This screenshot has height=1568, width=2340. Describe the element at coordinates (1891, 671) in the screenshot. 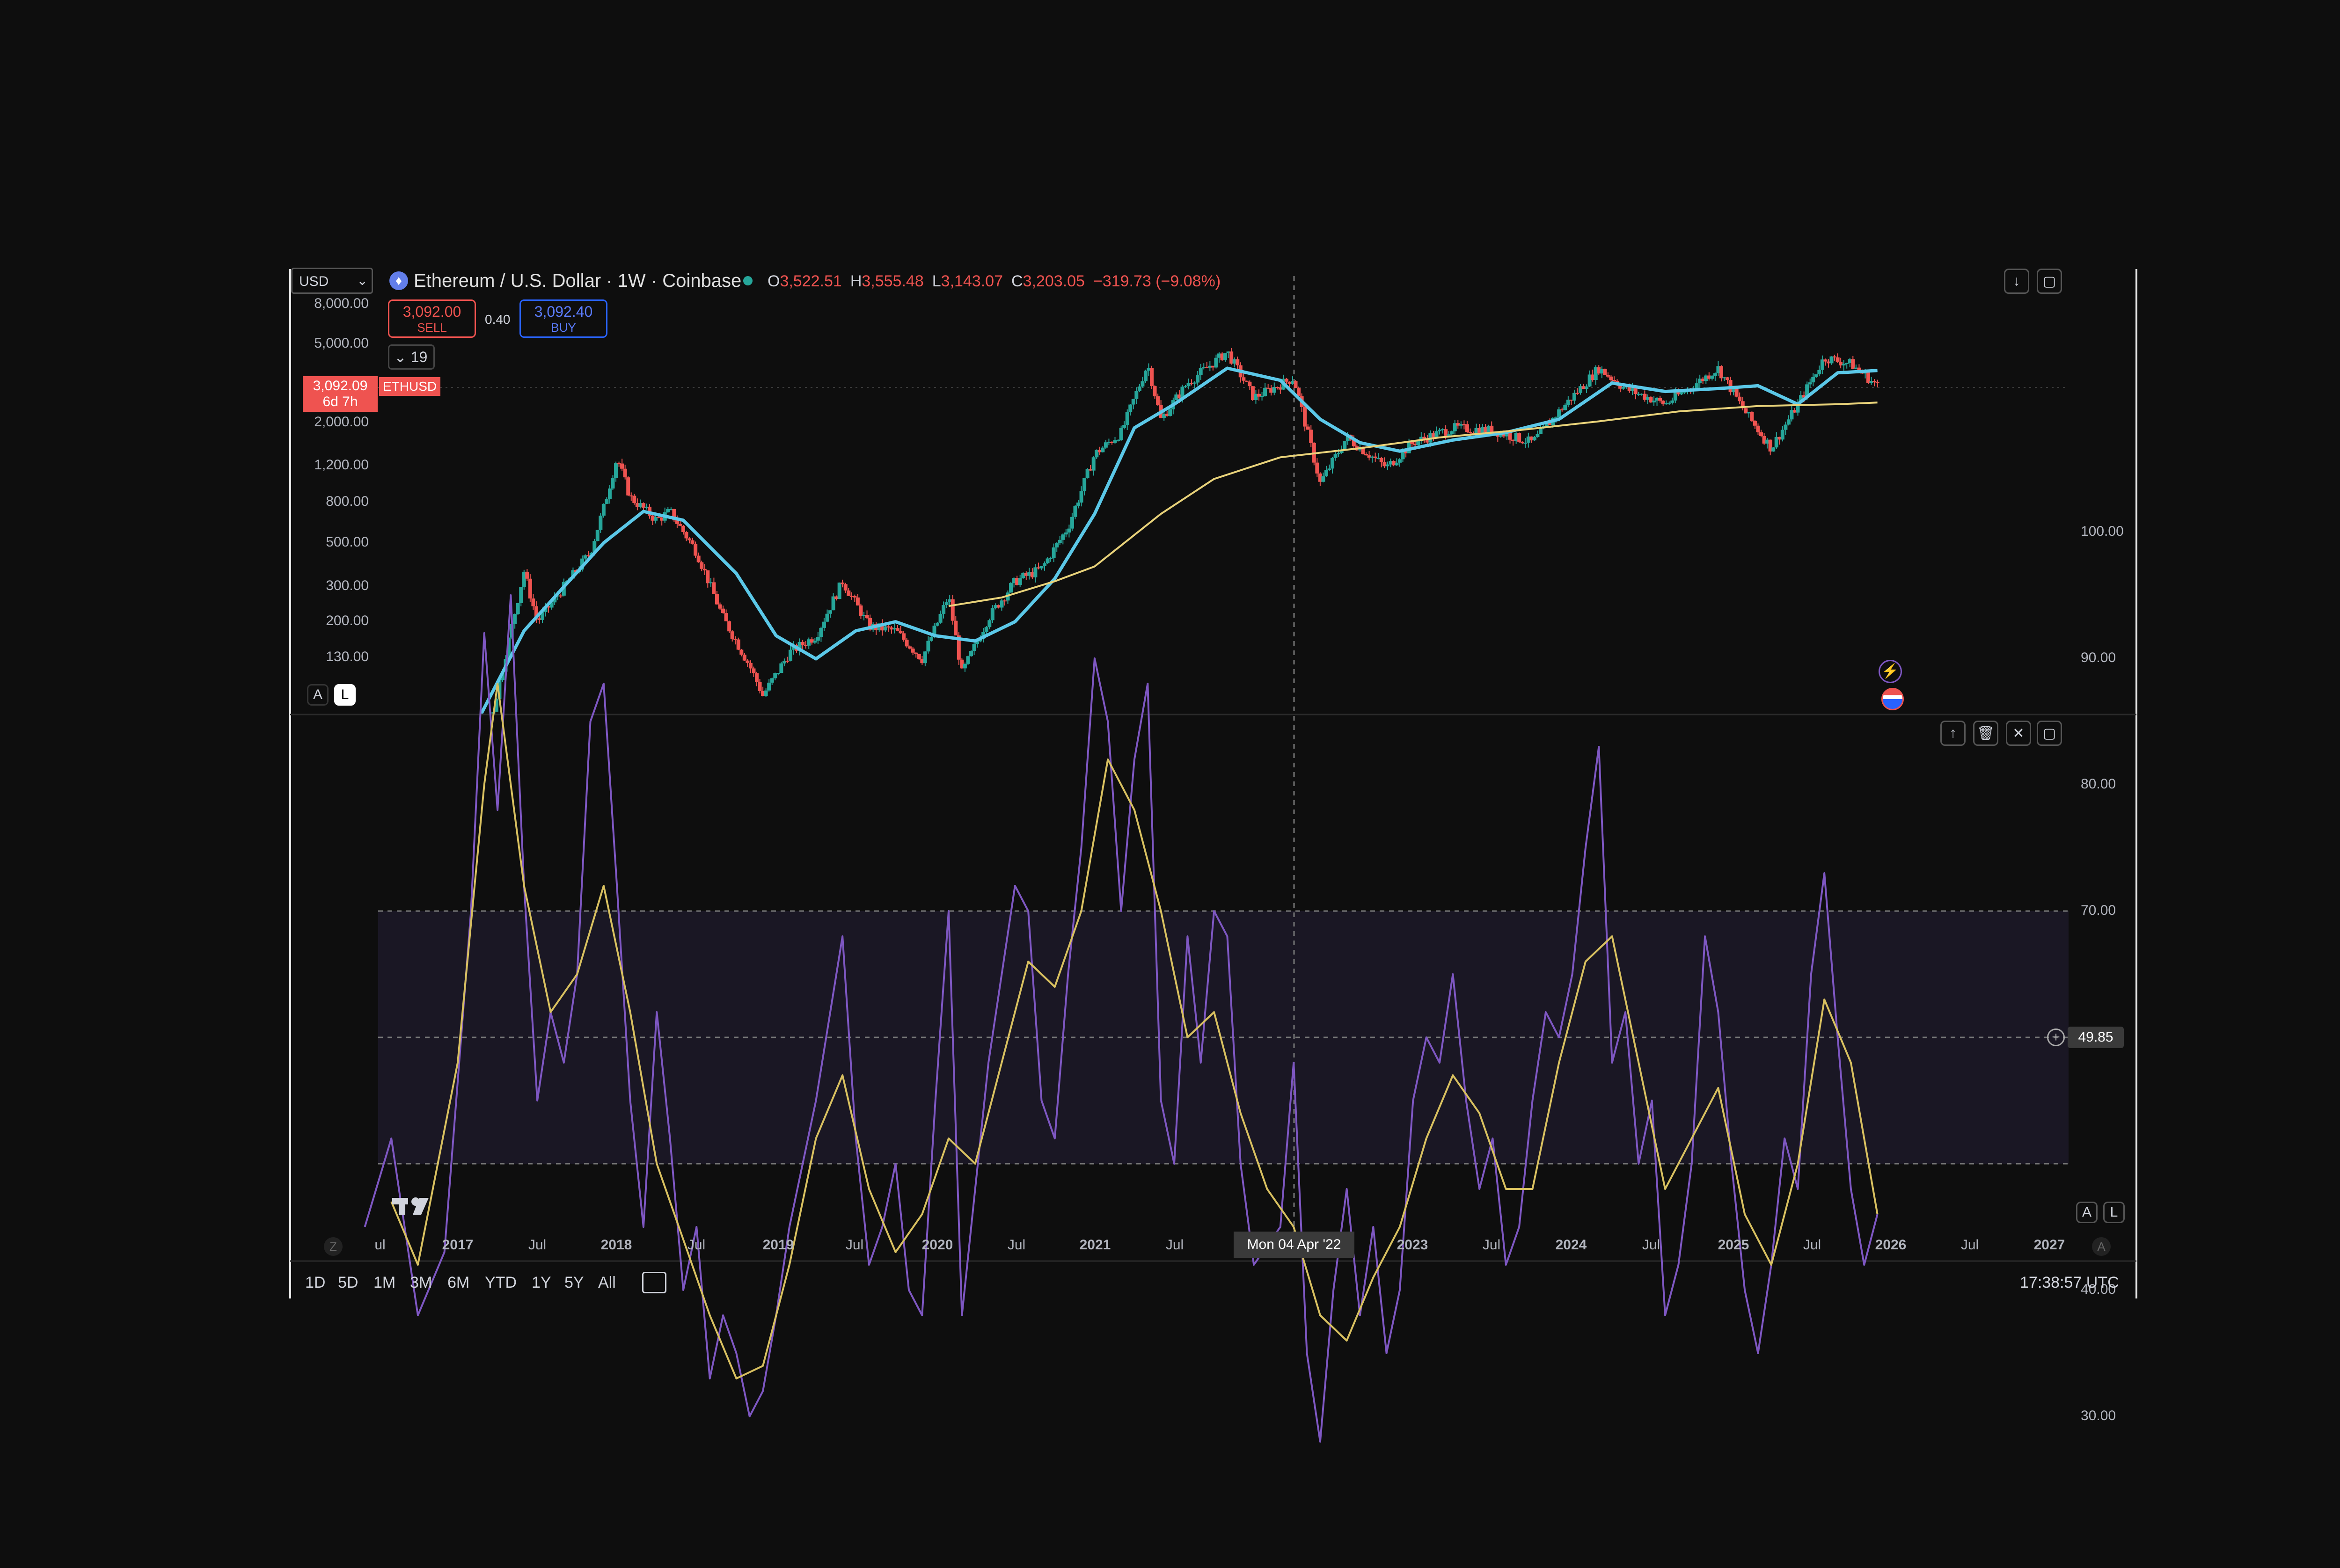

I see `dividend-icon: ⚡` at that location.